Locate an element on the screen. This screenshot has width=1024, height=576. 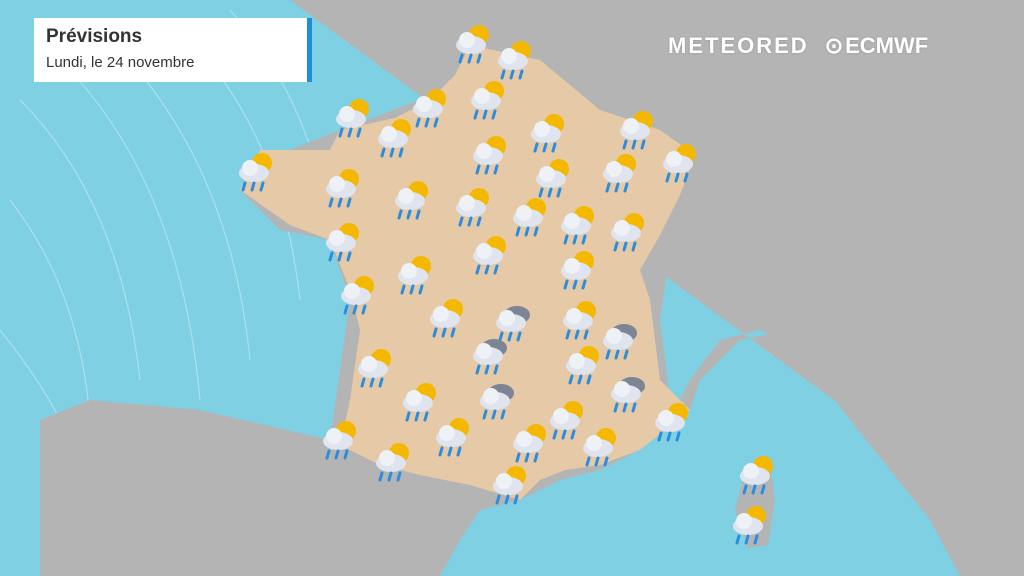
logos: METEORED ⊙ ECMWF is located at coordinates (798, 46).